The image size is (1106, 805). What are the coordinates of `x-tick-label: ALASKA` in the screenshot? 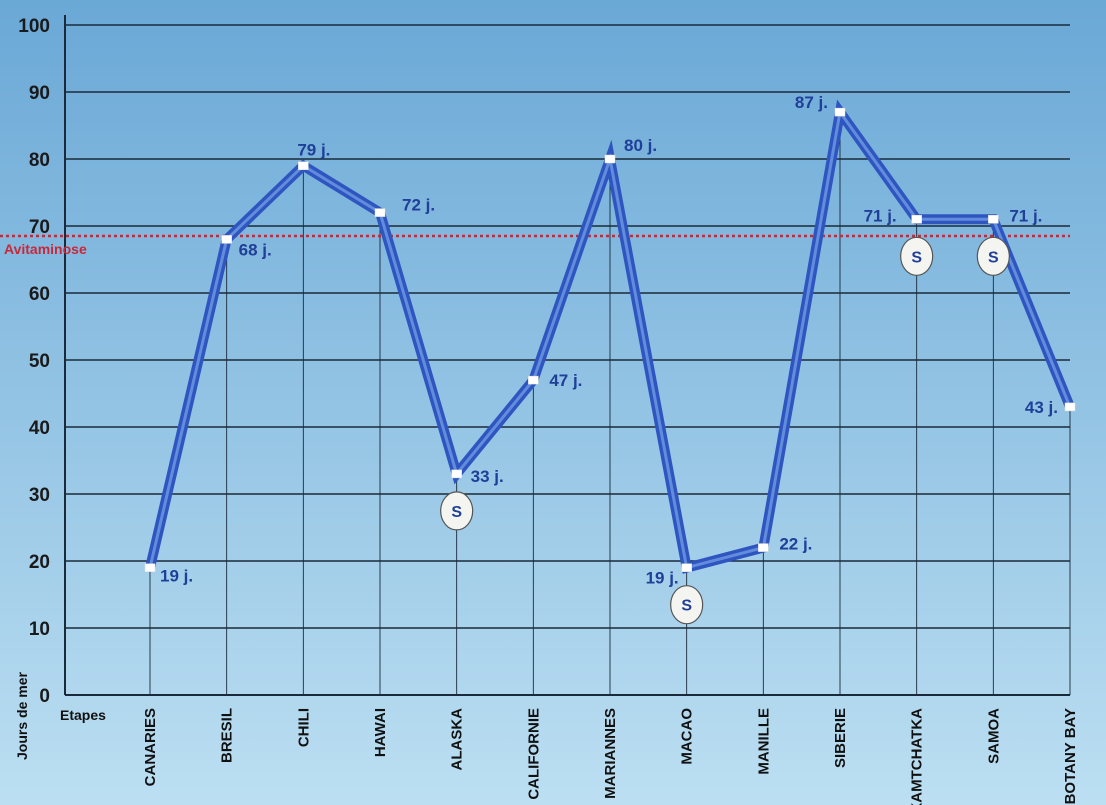 It's located at (457, 739).